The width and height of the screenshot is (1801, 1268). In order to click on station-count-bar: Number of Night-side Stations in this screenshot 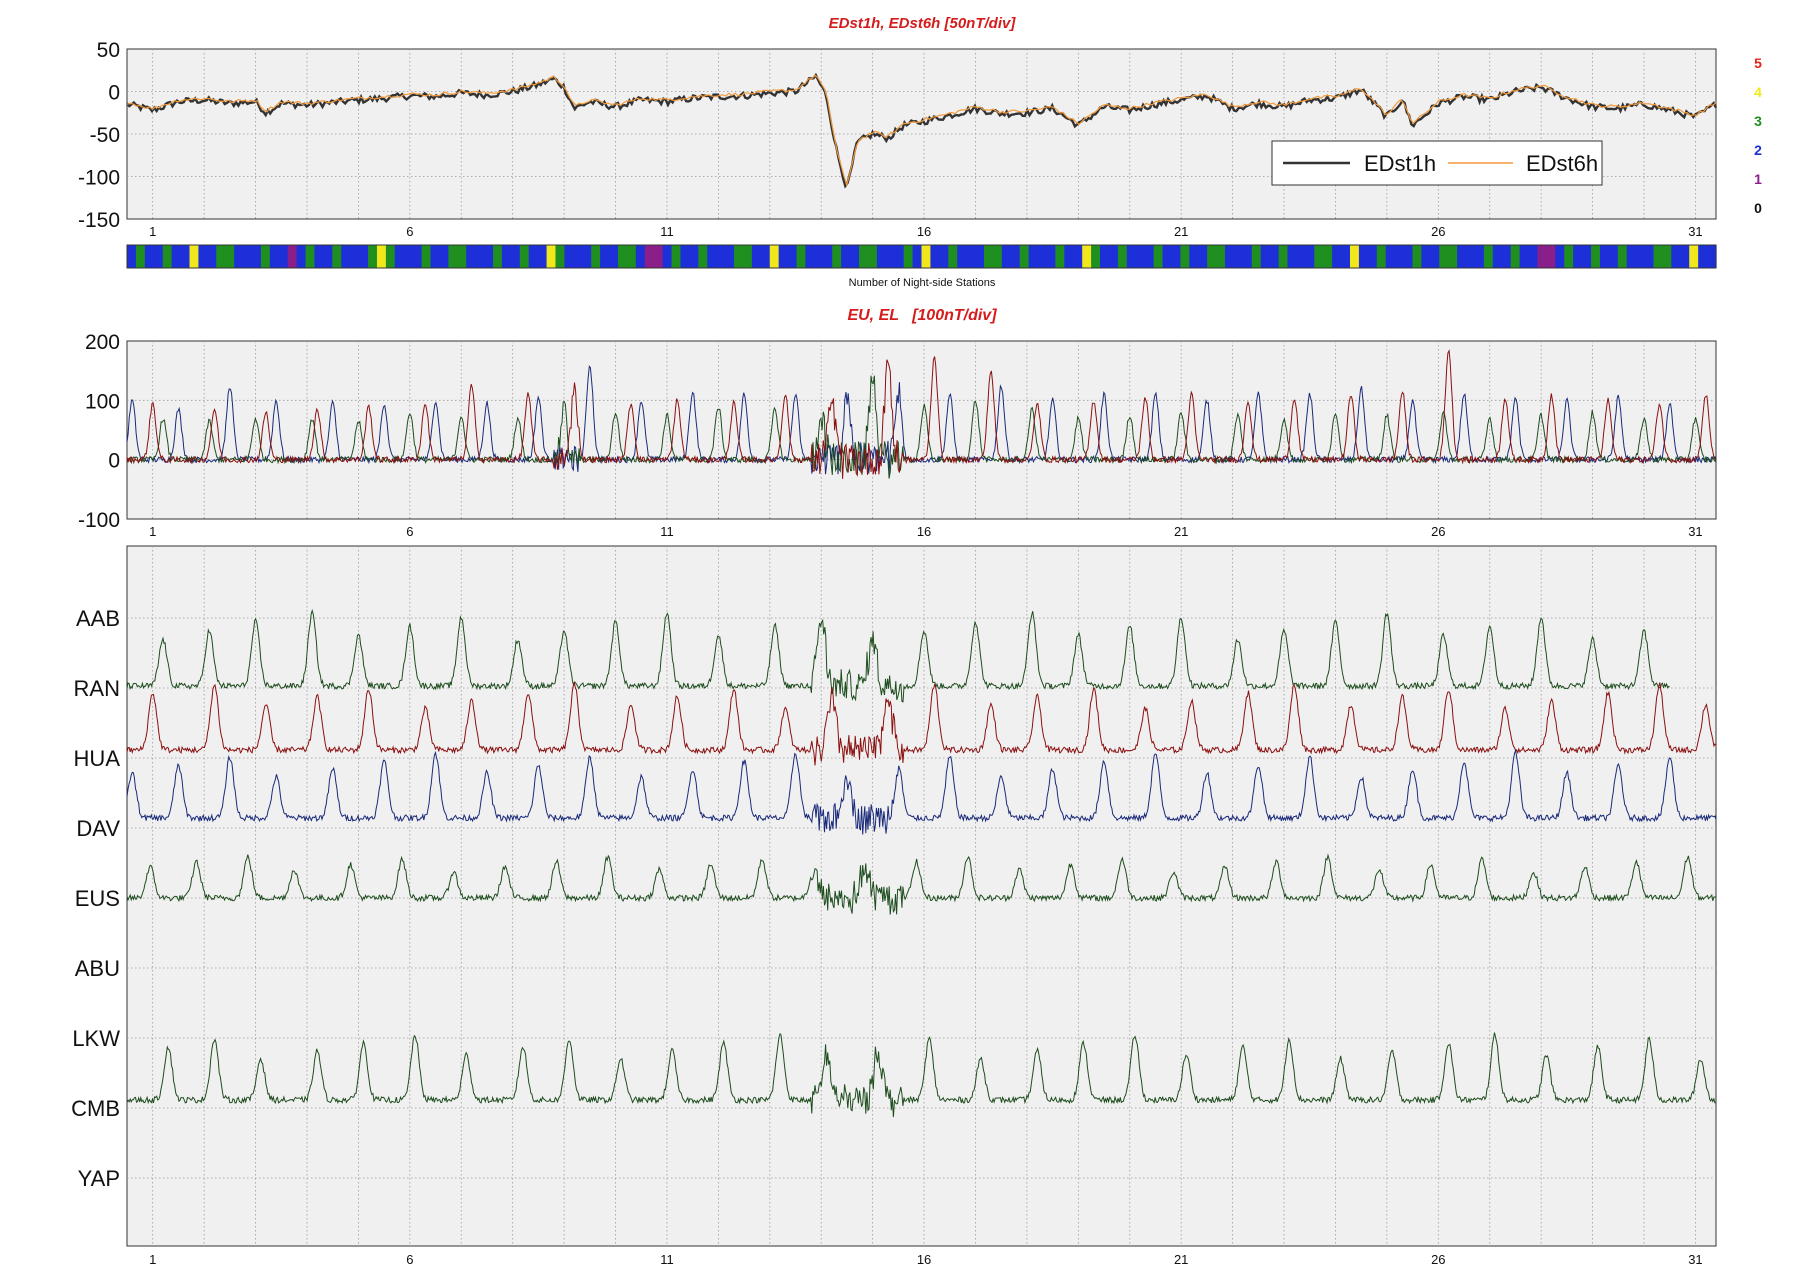, I will do `click(921, 266)`.